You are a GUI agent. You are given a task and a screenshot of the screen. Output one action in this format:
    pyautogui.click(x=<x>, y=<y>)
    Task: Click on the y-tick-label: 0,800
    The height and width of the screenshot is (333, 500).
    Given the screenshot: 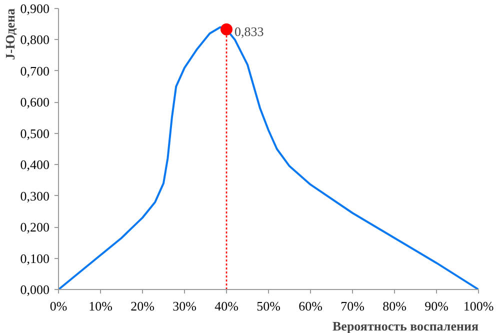 What is the action you would take?
    pyautogui.click(x=35, y=40)
    